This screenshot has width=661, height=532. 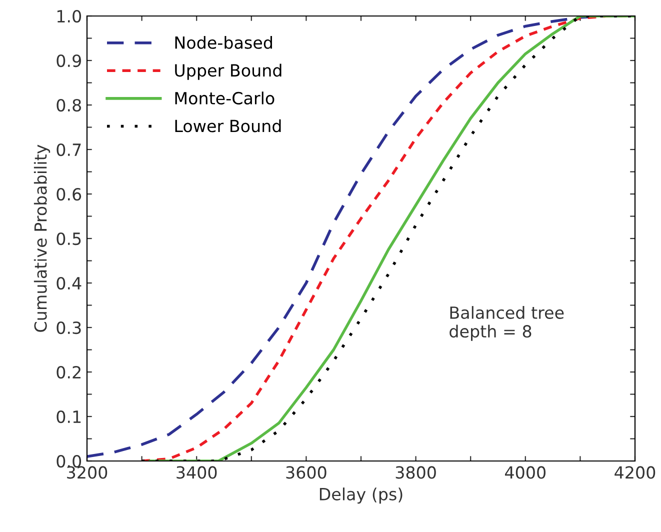 I want to click on y-tick-label: 0.0, so click(x=69, y=461).